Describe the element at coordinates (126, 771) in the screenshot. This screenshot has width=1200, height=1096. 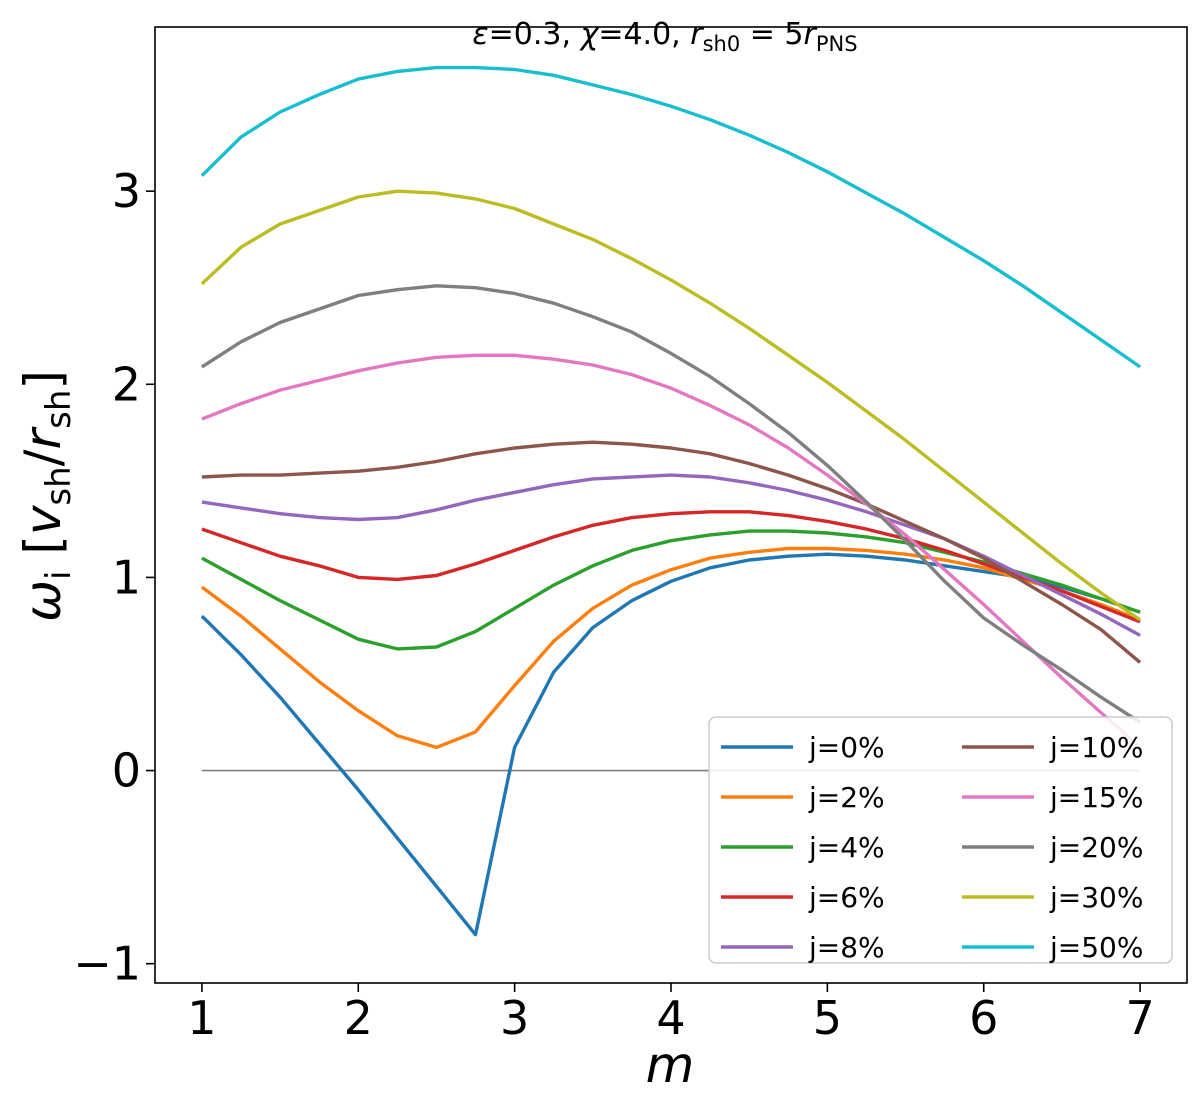
I see `y-tick-label: 0` at that location.